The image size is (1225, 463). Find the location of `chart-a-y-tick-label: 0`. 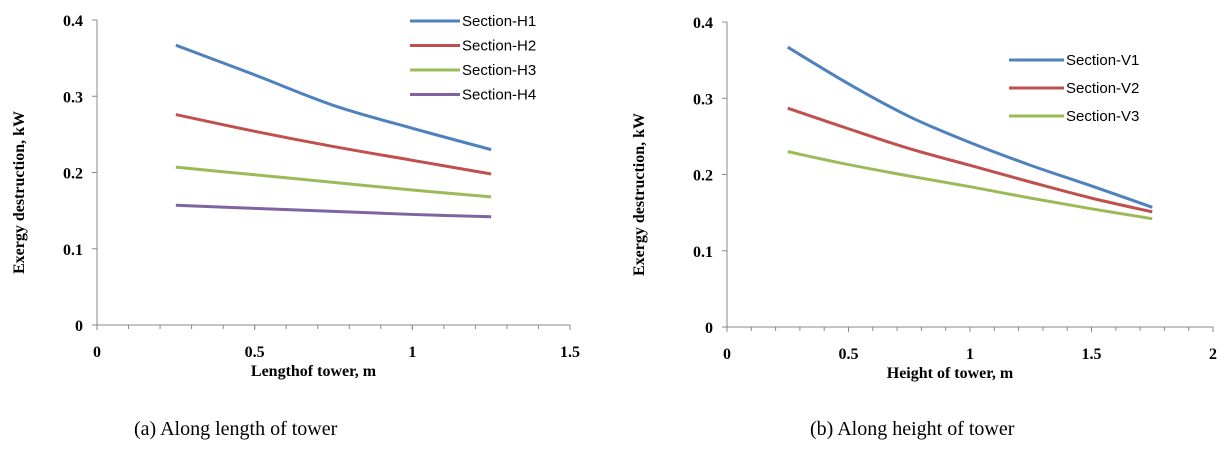

chart-a-y-tick-label: 0 is located at coordinates (79, 326).